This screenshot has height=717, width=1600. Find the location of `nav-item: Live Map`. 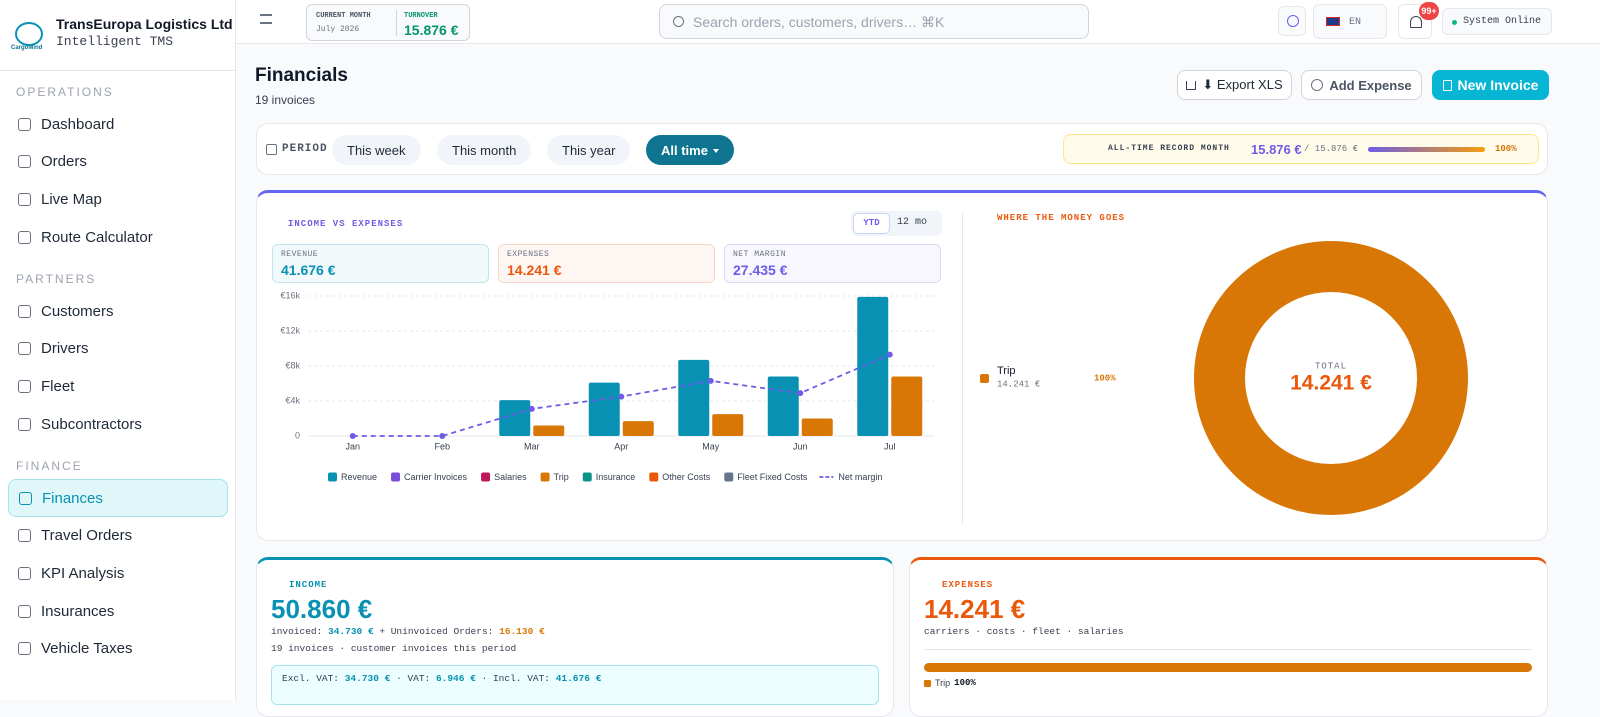

nav-item: Live Map is located at coordinates (118, 199).